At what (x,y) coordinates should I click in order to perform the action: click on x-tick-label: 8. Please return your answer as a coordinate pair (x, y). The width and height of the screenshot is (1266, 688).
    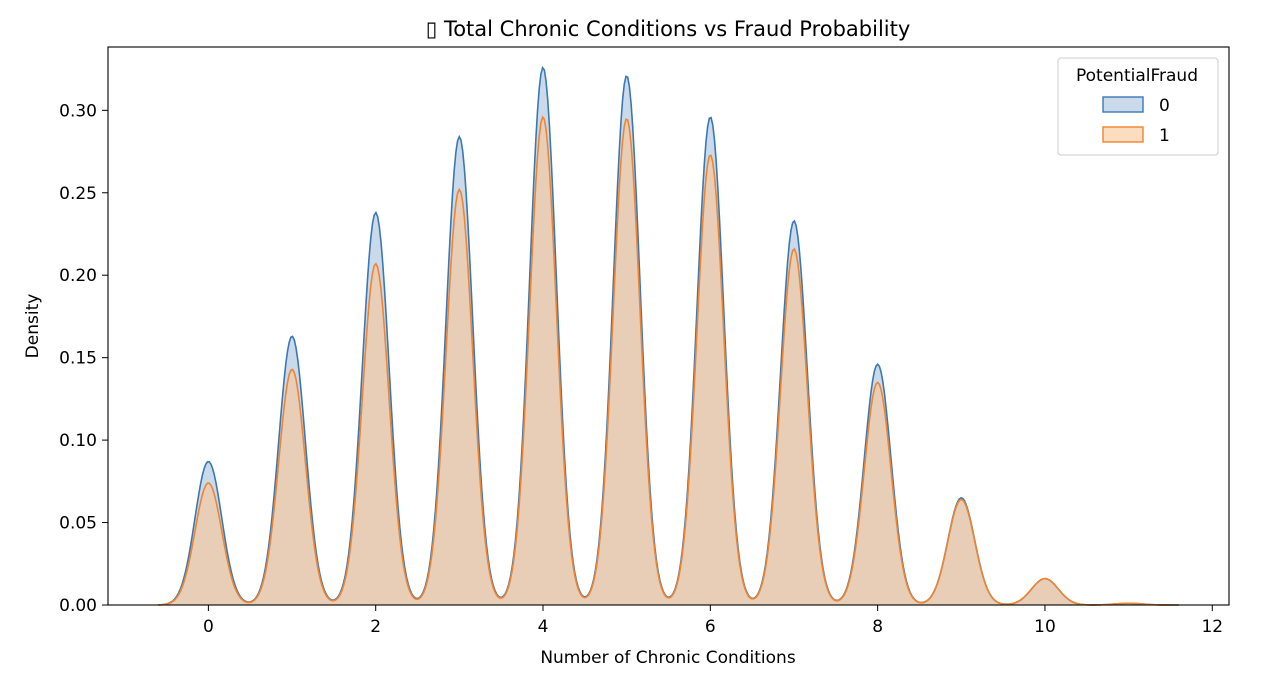
    Looking at the image, I should click on (877, 627).